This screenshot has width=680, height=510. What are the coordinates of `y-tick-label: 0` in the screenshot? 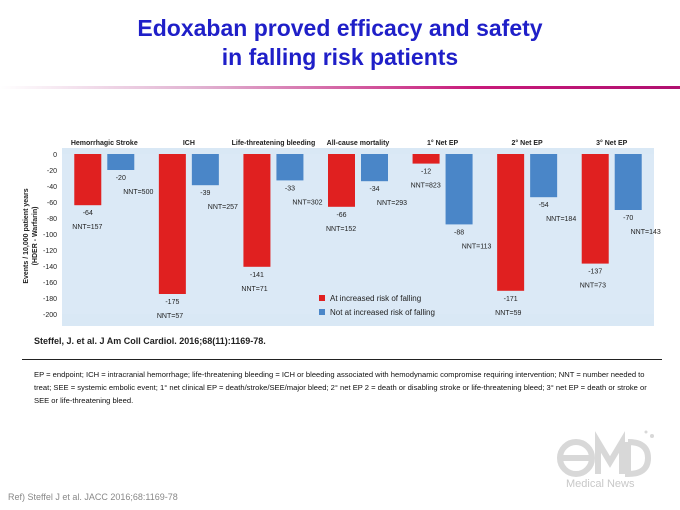 It's located at (55, 155).